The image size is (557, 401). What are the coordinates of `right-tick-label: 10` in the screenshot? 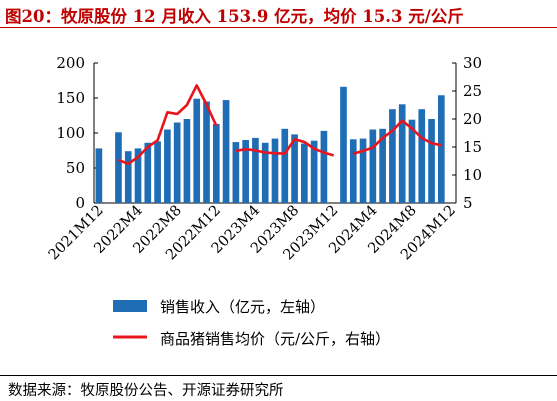 It's located at (472, 175).